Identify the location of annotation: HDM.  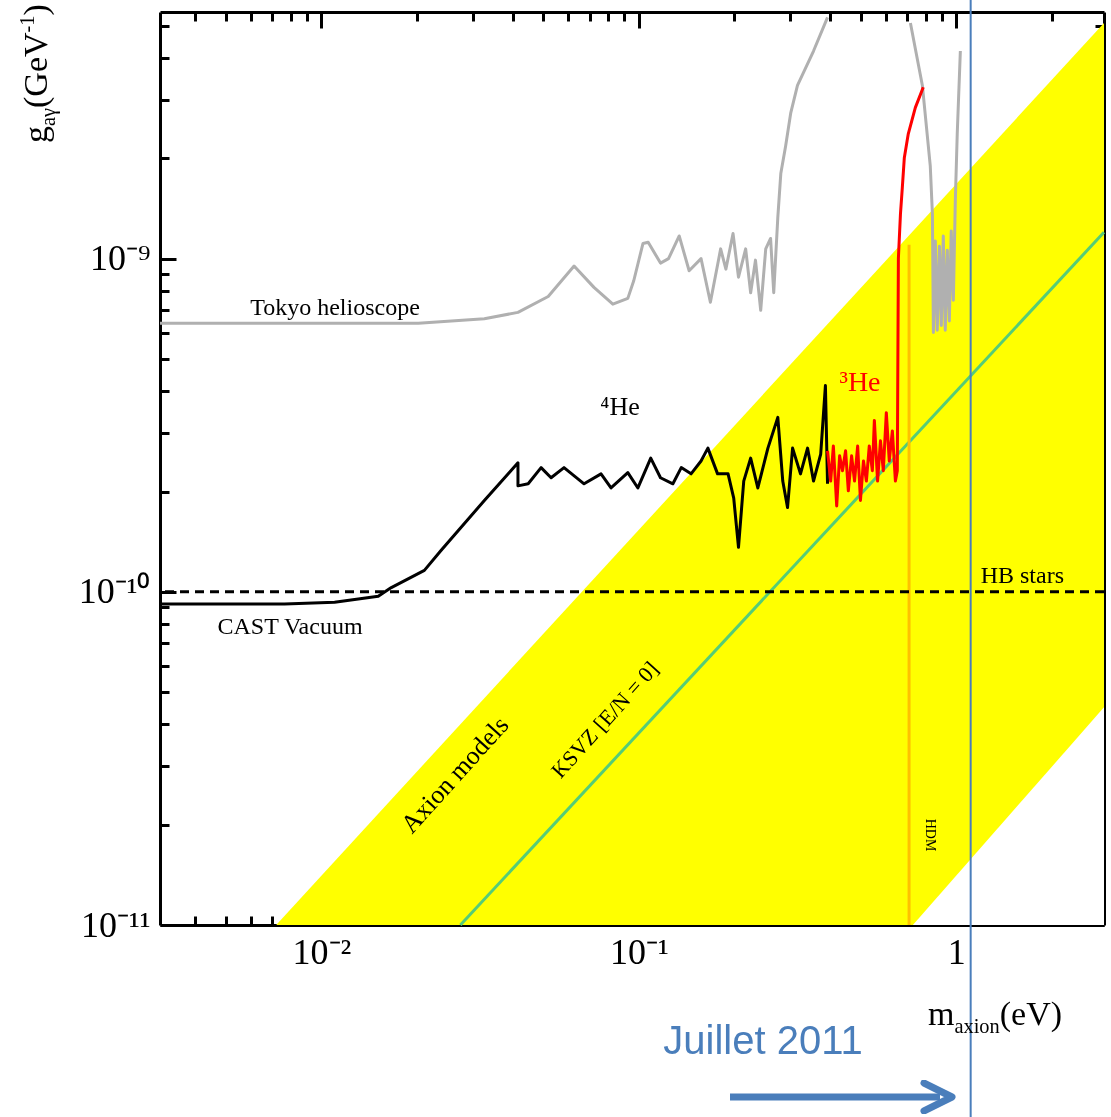
(930, 835).